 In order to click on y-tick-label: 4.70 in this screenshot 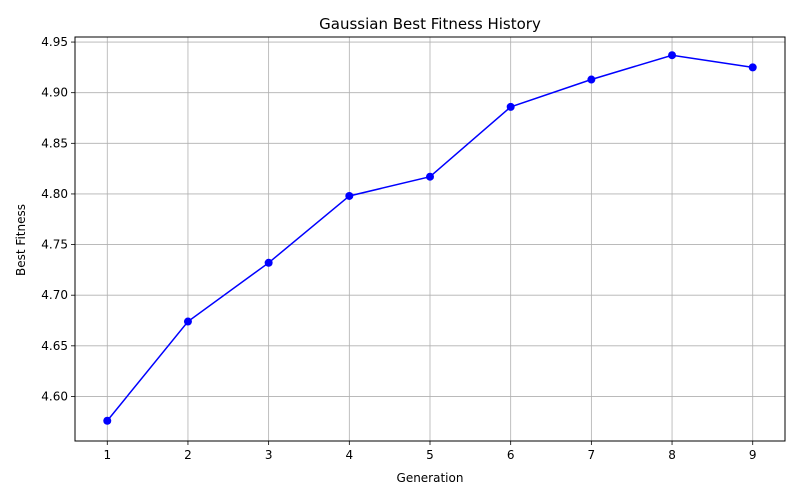, I will do `click(54, 295)`.